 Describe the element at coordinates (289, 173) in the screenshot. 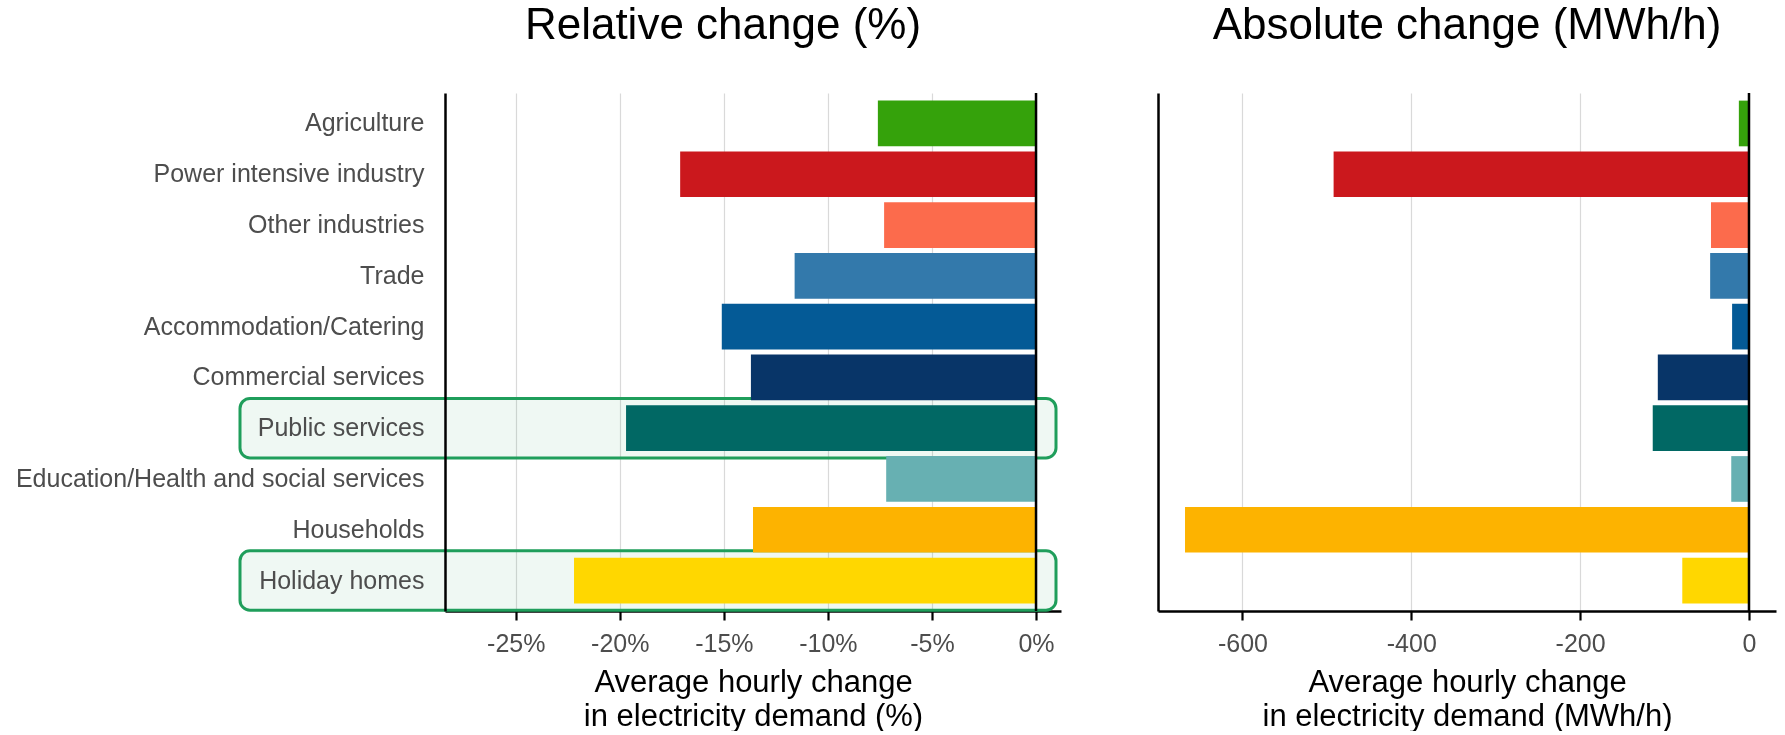

I see `y-tick-label: Power intensive industry` at that location.